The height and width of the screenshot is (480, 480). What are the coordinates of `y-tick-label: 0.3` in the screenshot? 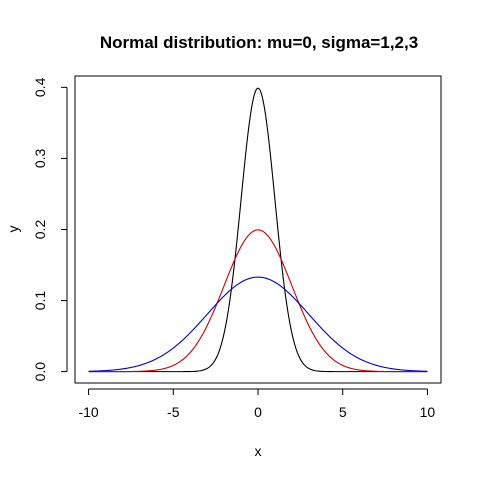 It's located at (40, 158).